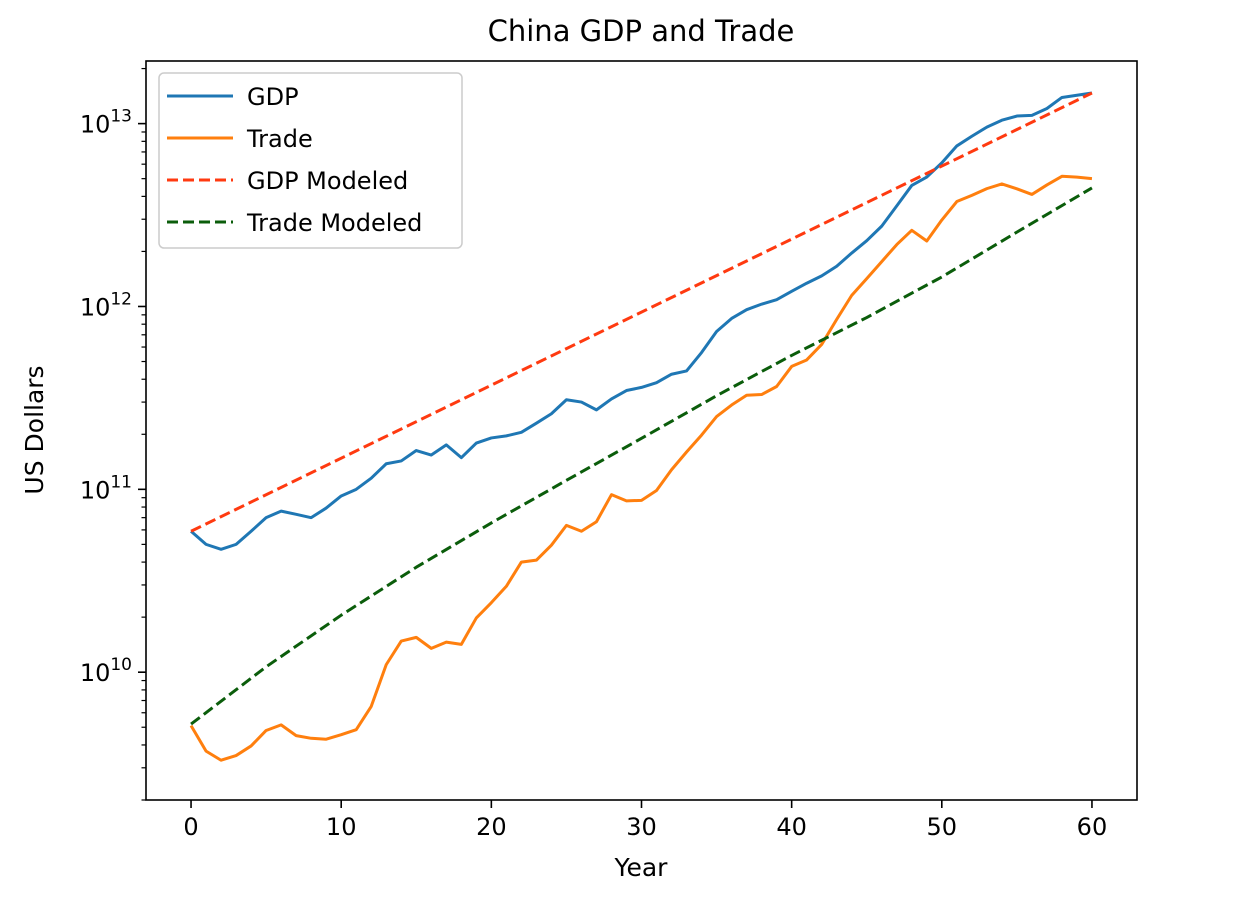 The width and height of the screenshot is (1246, 912). What do you see at coordinates (190, 827) in the screenshot?
I see `x-tick-label: 0` at bounding box center [190, 827].